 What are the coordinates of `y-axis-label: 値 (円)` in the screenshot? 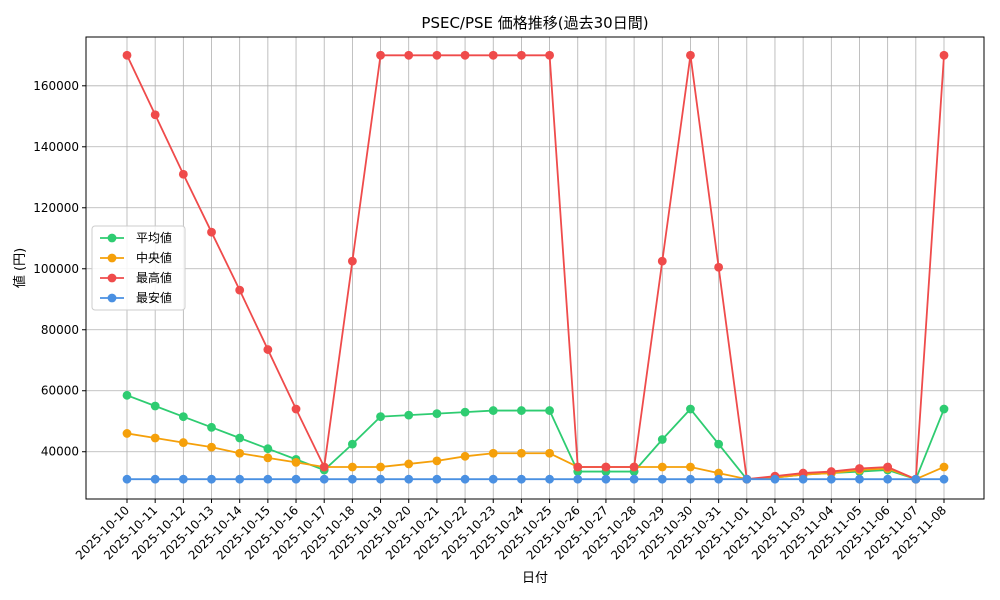 It's located at (20, 268).